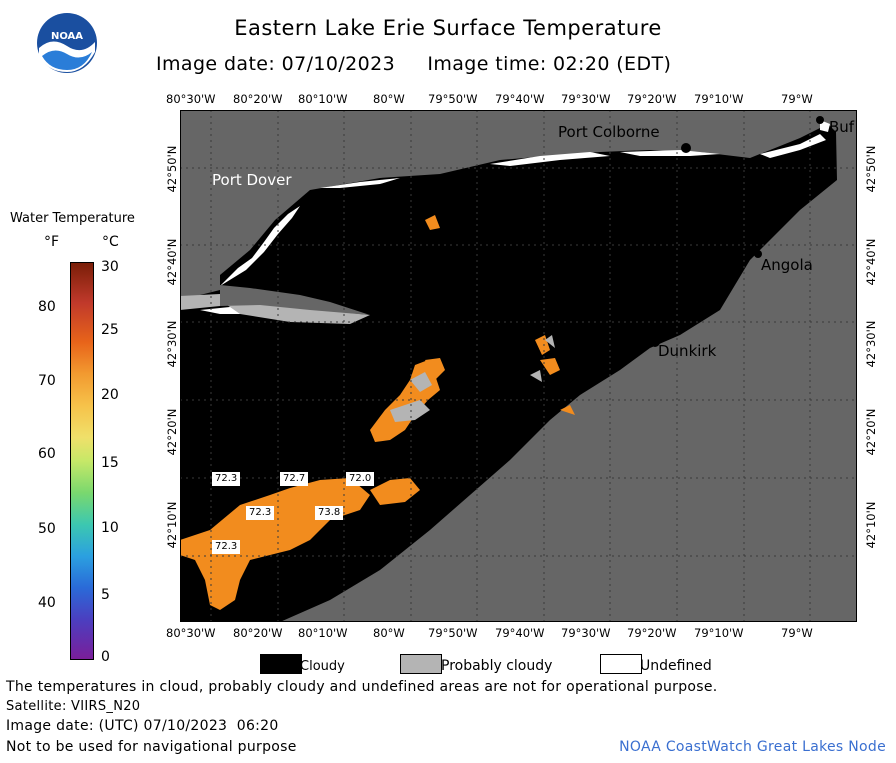 The image size is (896, 763). I want to click on label-angola: Angola, so click(787, 265).